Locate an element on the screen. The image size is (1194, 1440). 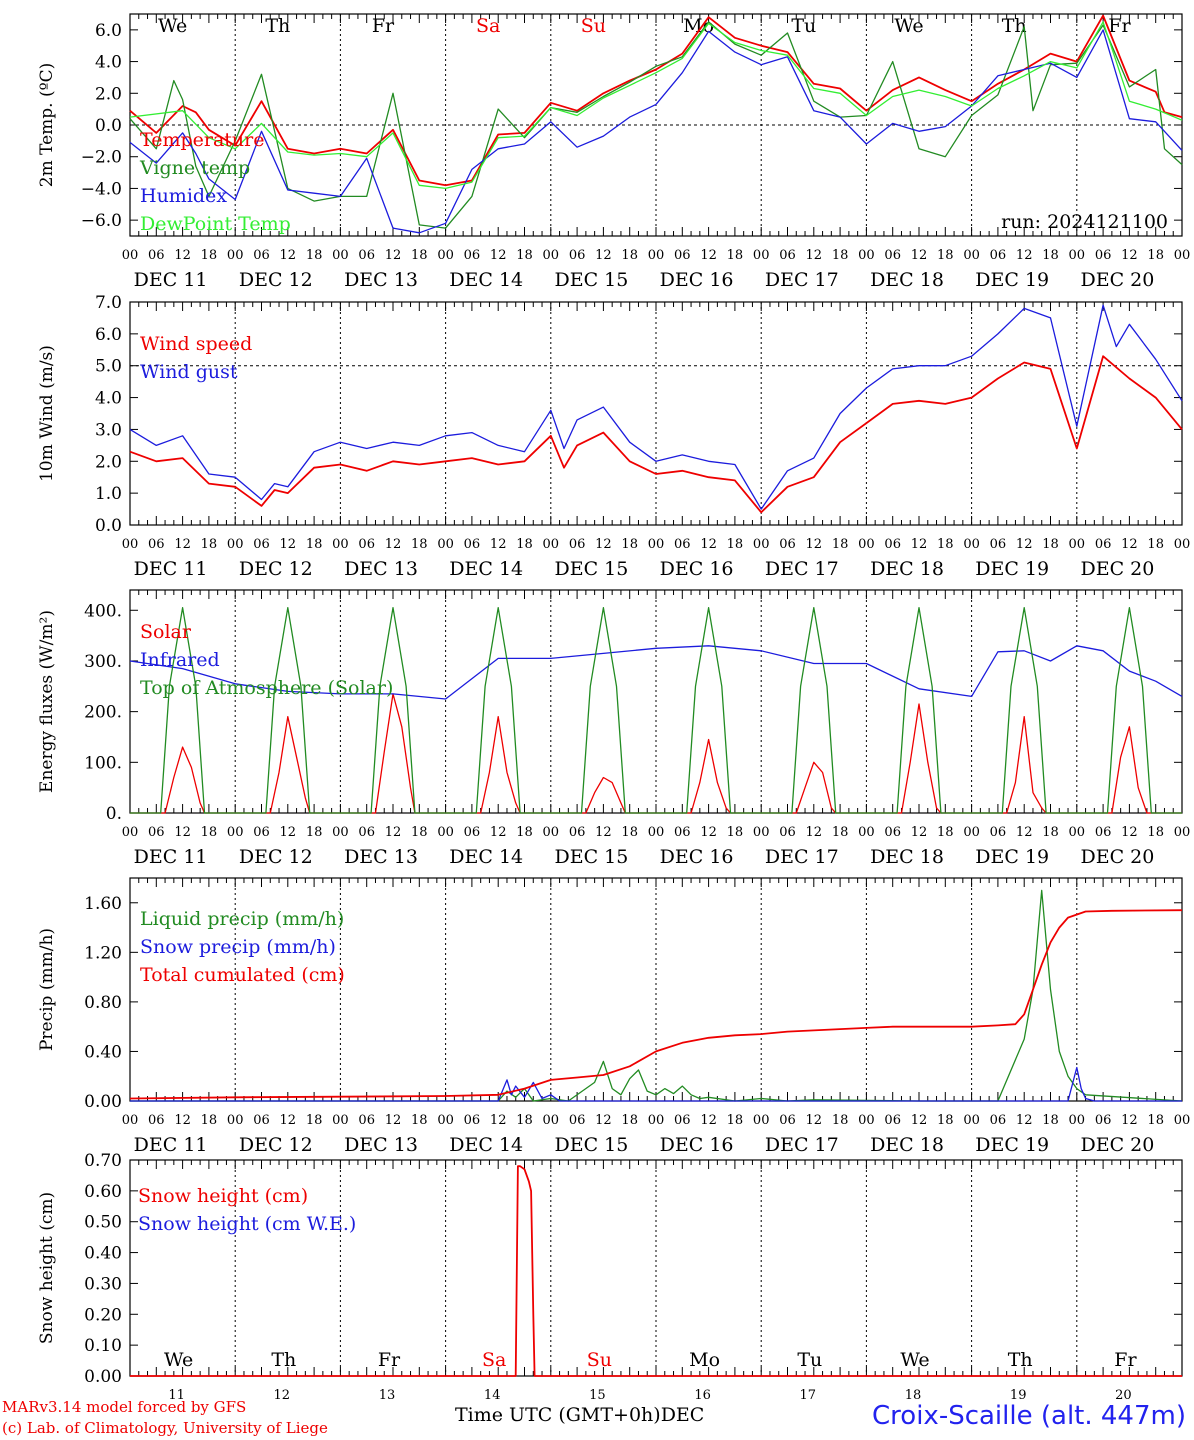
day-number-label: 11 is located at coordinates (176, 1395).